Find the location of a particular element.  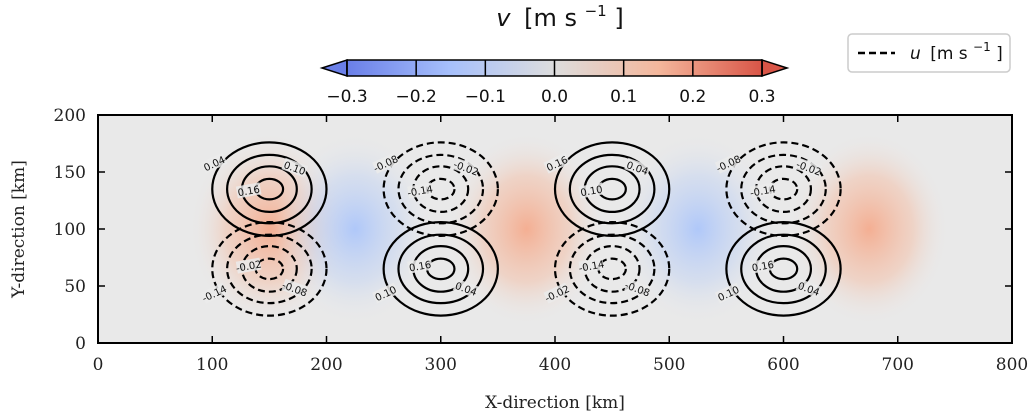

colorbar-title-close: ] is located at coordinates (618, 18).